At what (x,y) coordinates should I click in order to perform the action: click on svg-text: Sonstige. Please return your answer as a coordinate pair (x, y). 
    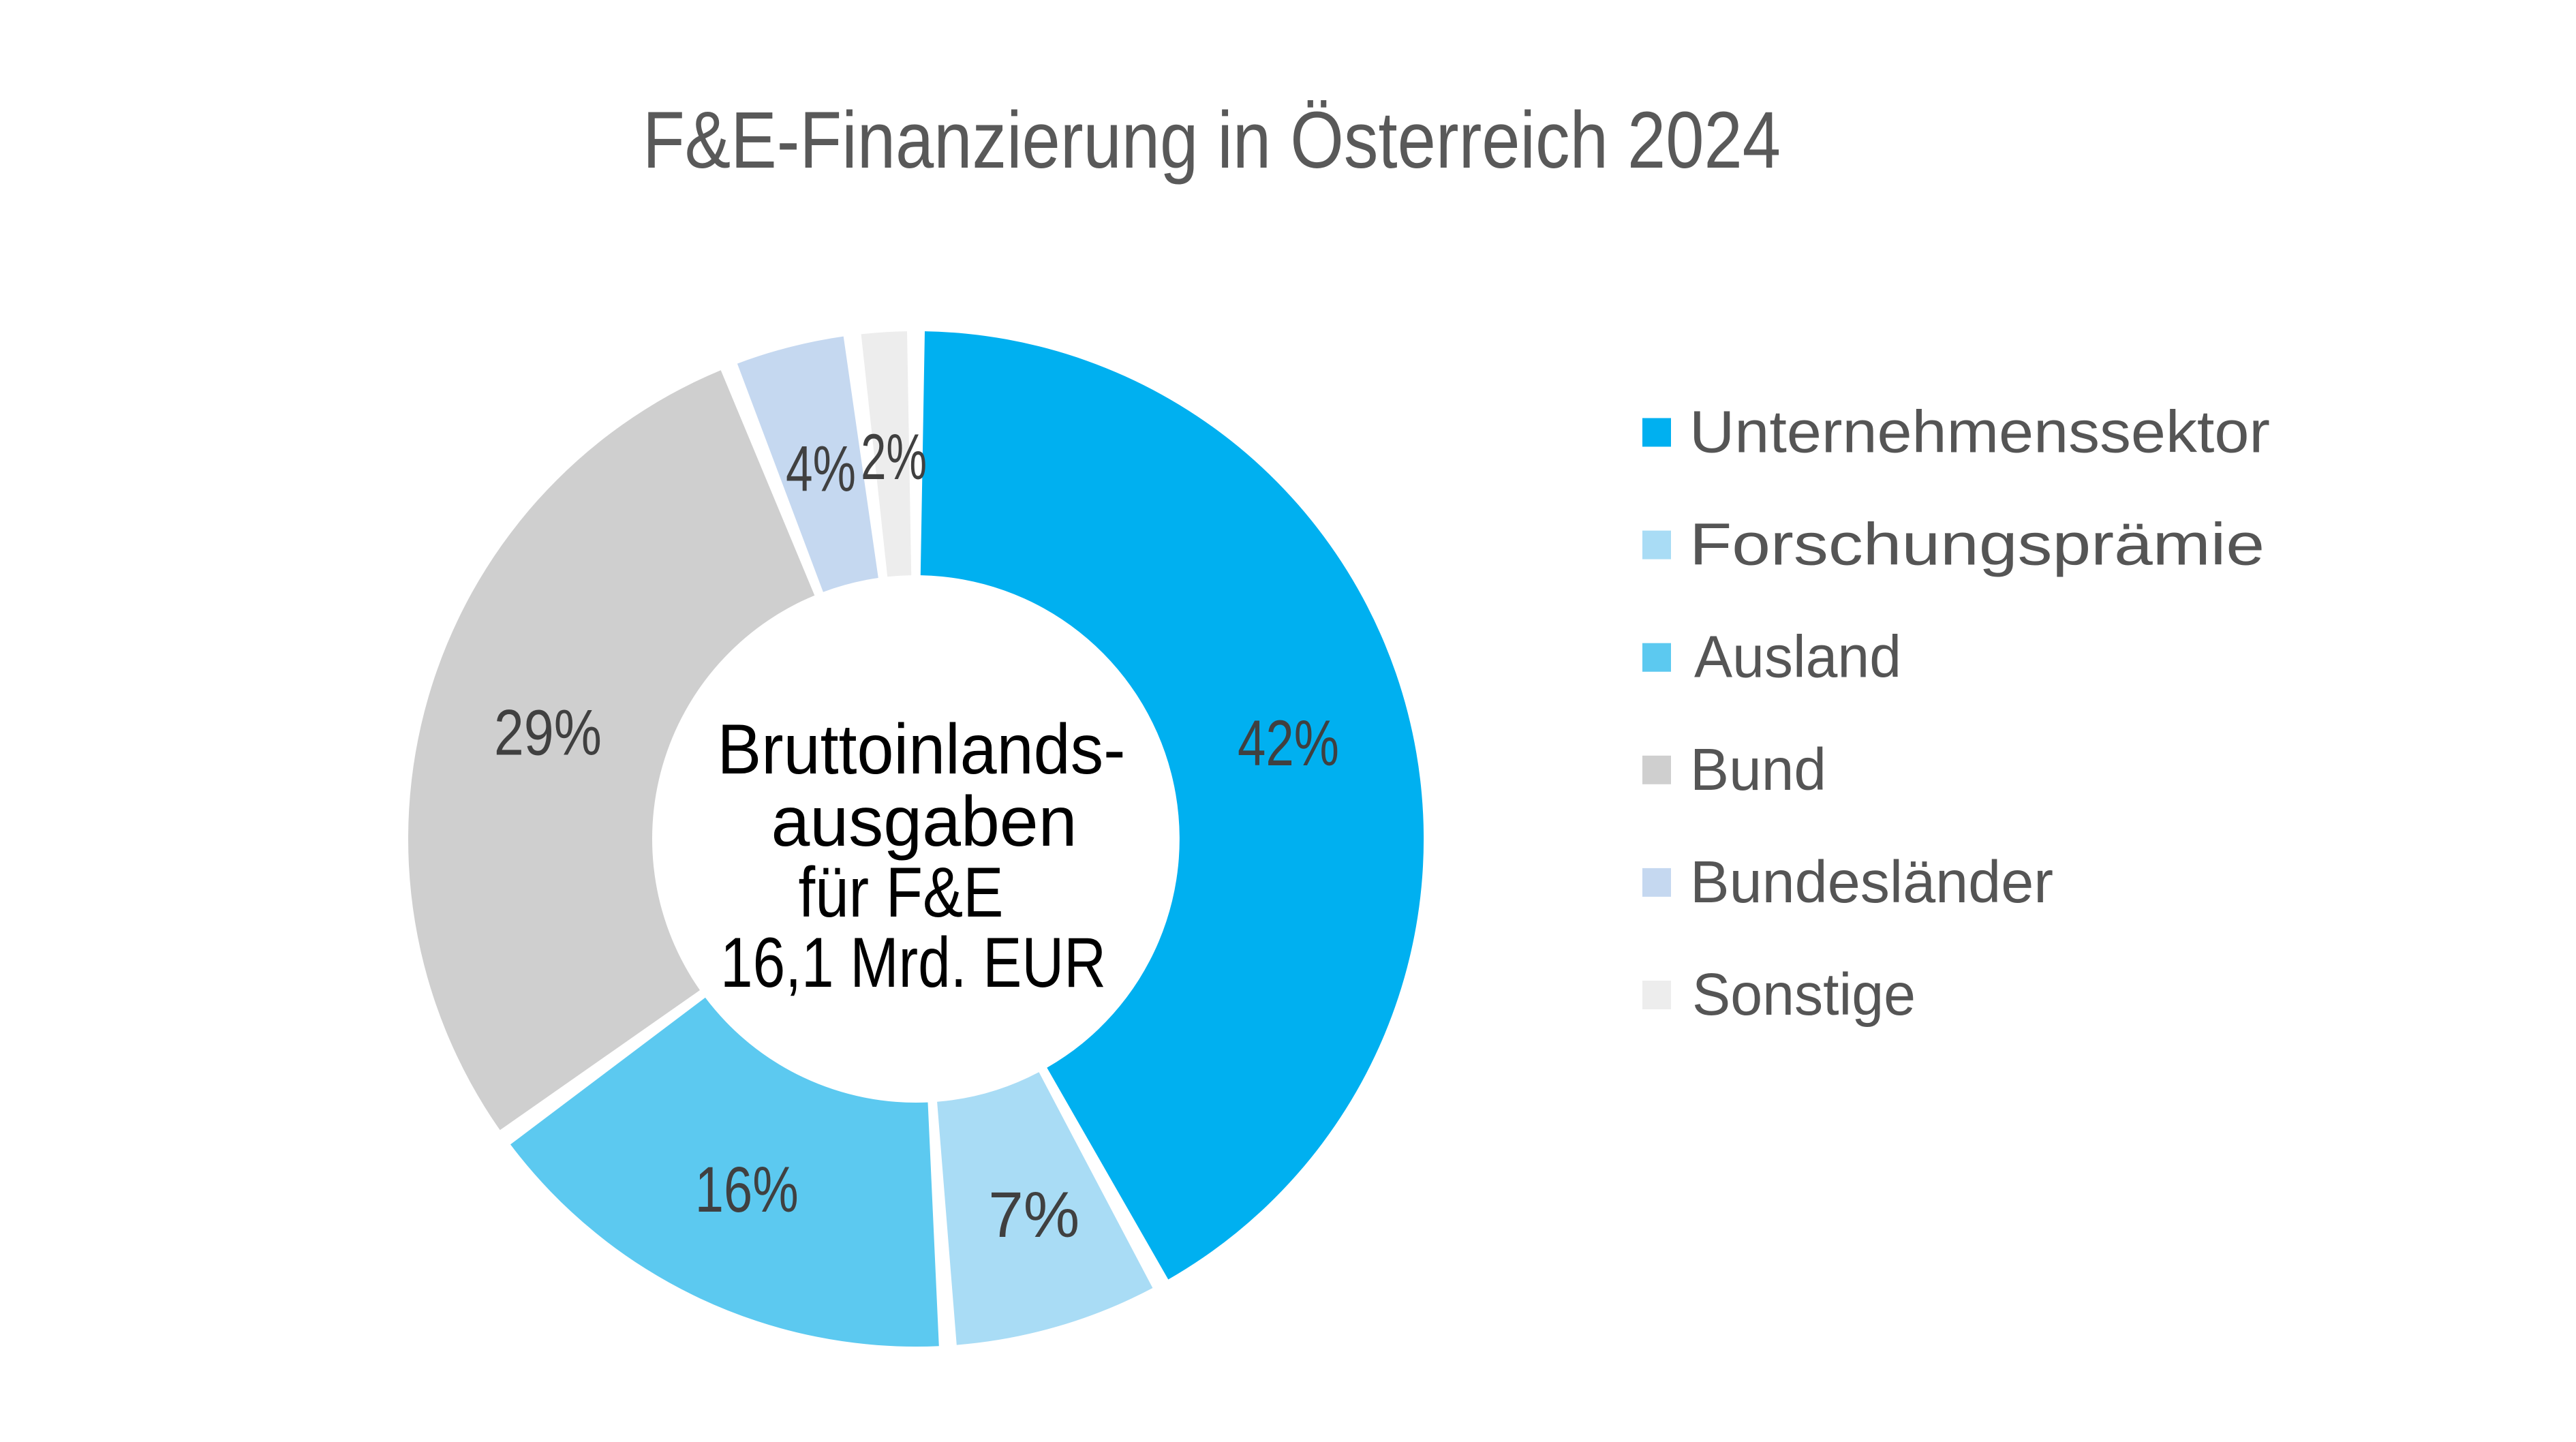
    Looking at the image, I should click on (1804, 995).